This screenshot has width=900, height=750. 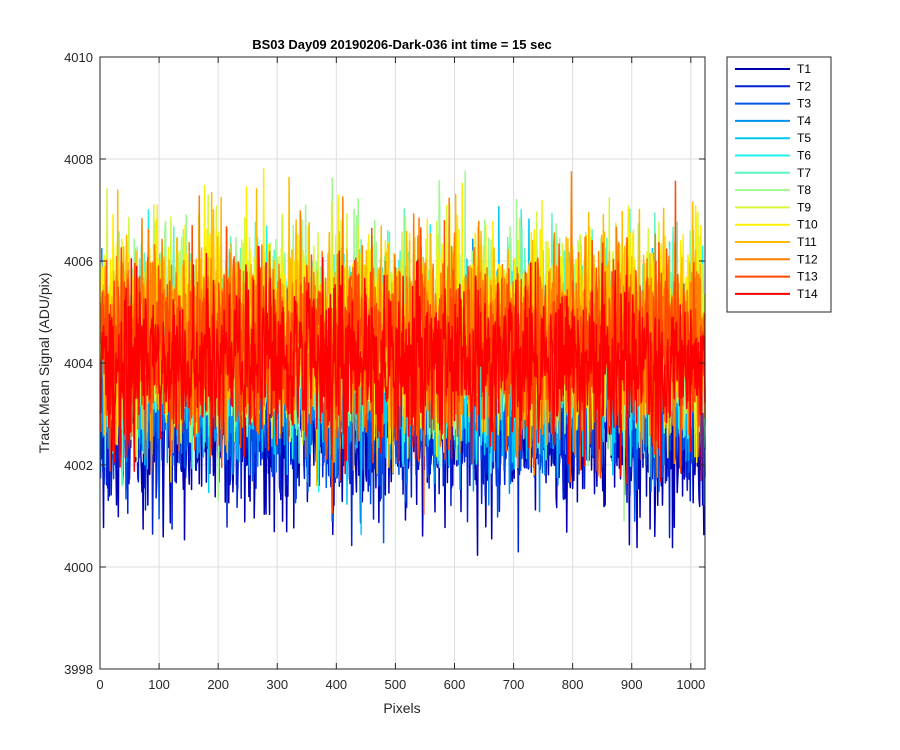 I want to click on x-tick-label: 600, so click(x=455, y=684).